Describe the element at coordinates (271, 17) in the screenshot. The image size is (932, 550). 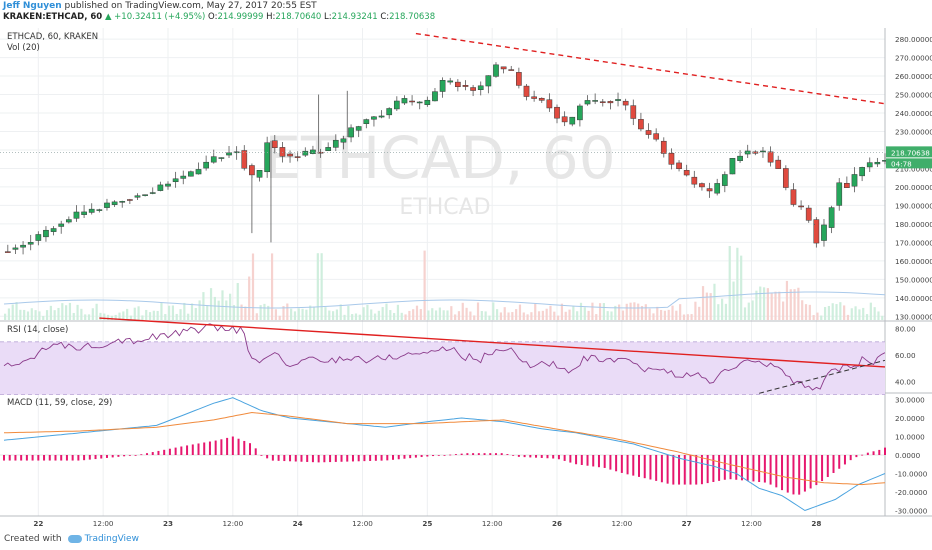
I see `high-label: H:` at that location.